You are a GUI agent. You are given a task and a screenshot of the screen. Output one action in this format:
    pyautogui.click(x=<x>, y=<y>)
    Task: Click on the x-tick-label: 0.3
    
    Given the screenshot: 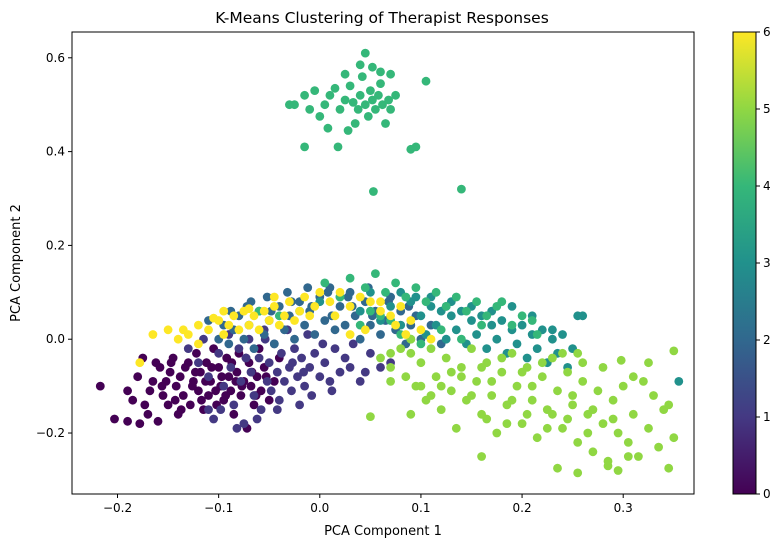 What is the action you would take?
    pyautogui.click(x=623, y=508)
    